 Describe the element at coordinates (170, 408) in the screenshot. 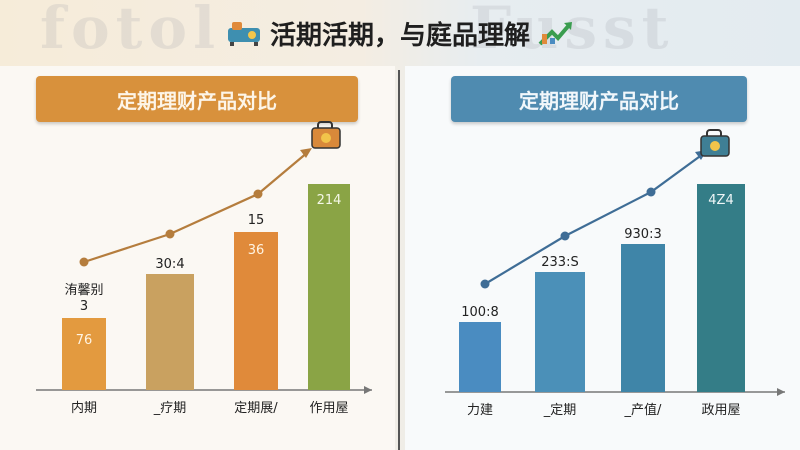

I see `category-label: _疗期` at that location.